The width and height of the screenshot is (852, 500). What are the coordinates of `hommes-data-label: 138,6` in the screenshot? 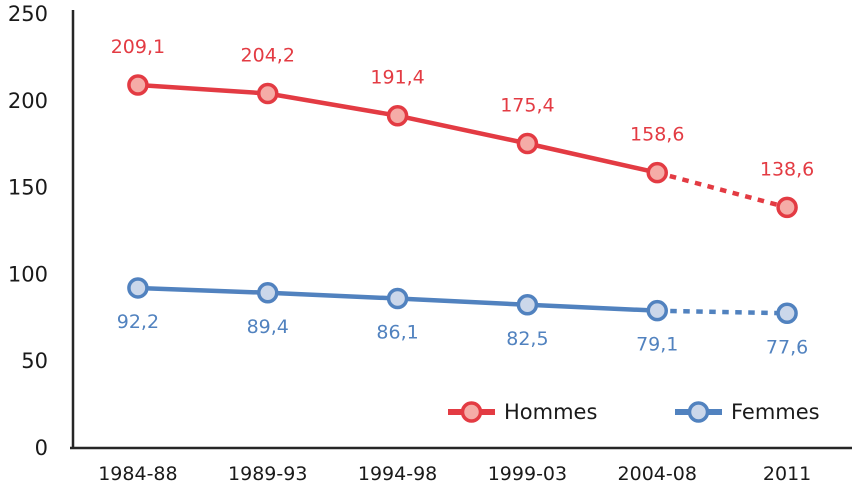 It's located at (787, 169).